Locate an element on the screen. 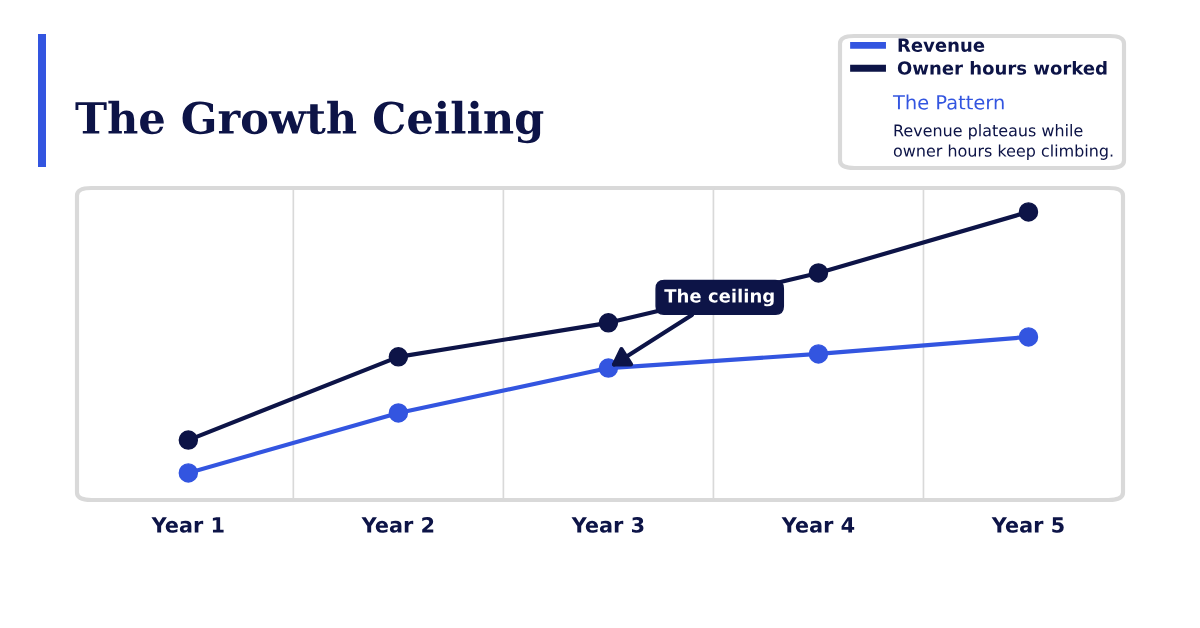 This screenshot has height=628, width=1200. x-tick-label: Year 5 is located at coordinates (1027, 525).